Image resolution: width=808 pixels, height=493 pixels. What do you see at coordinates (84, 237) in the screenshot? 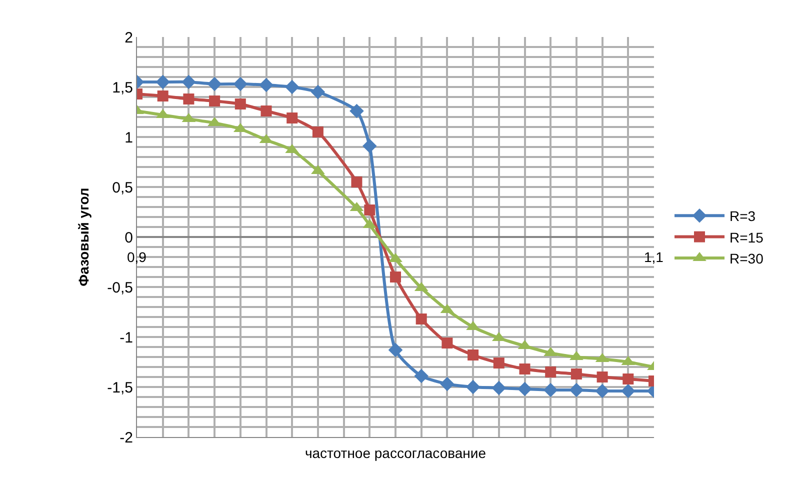
I see `y-axis-title: Фазовый угол` at bounding box center [84, 237].